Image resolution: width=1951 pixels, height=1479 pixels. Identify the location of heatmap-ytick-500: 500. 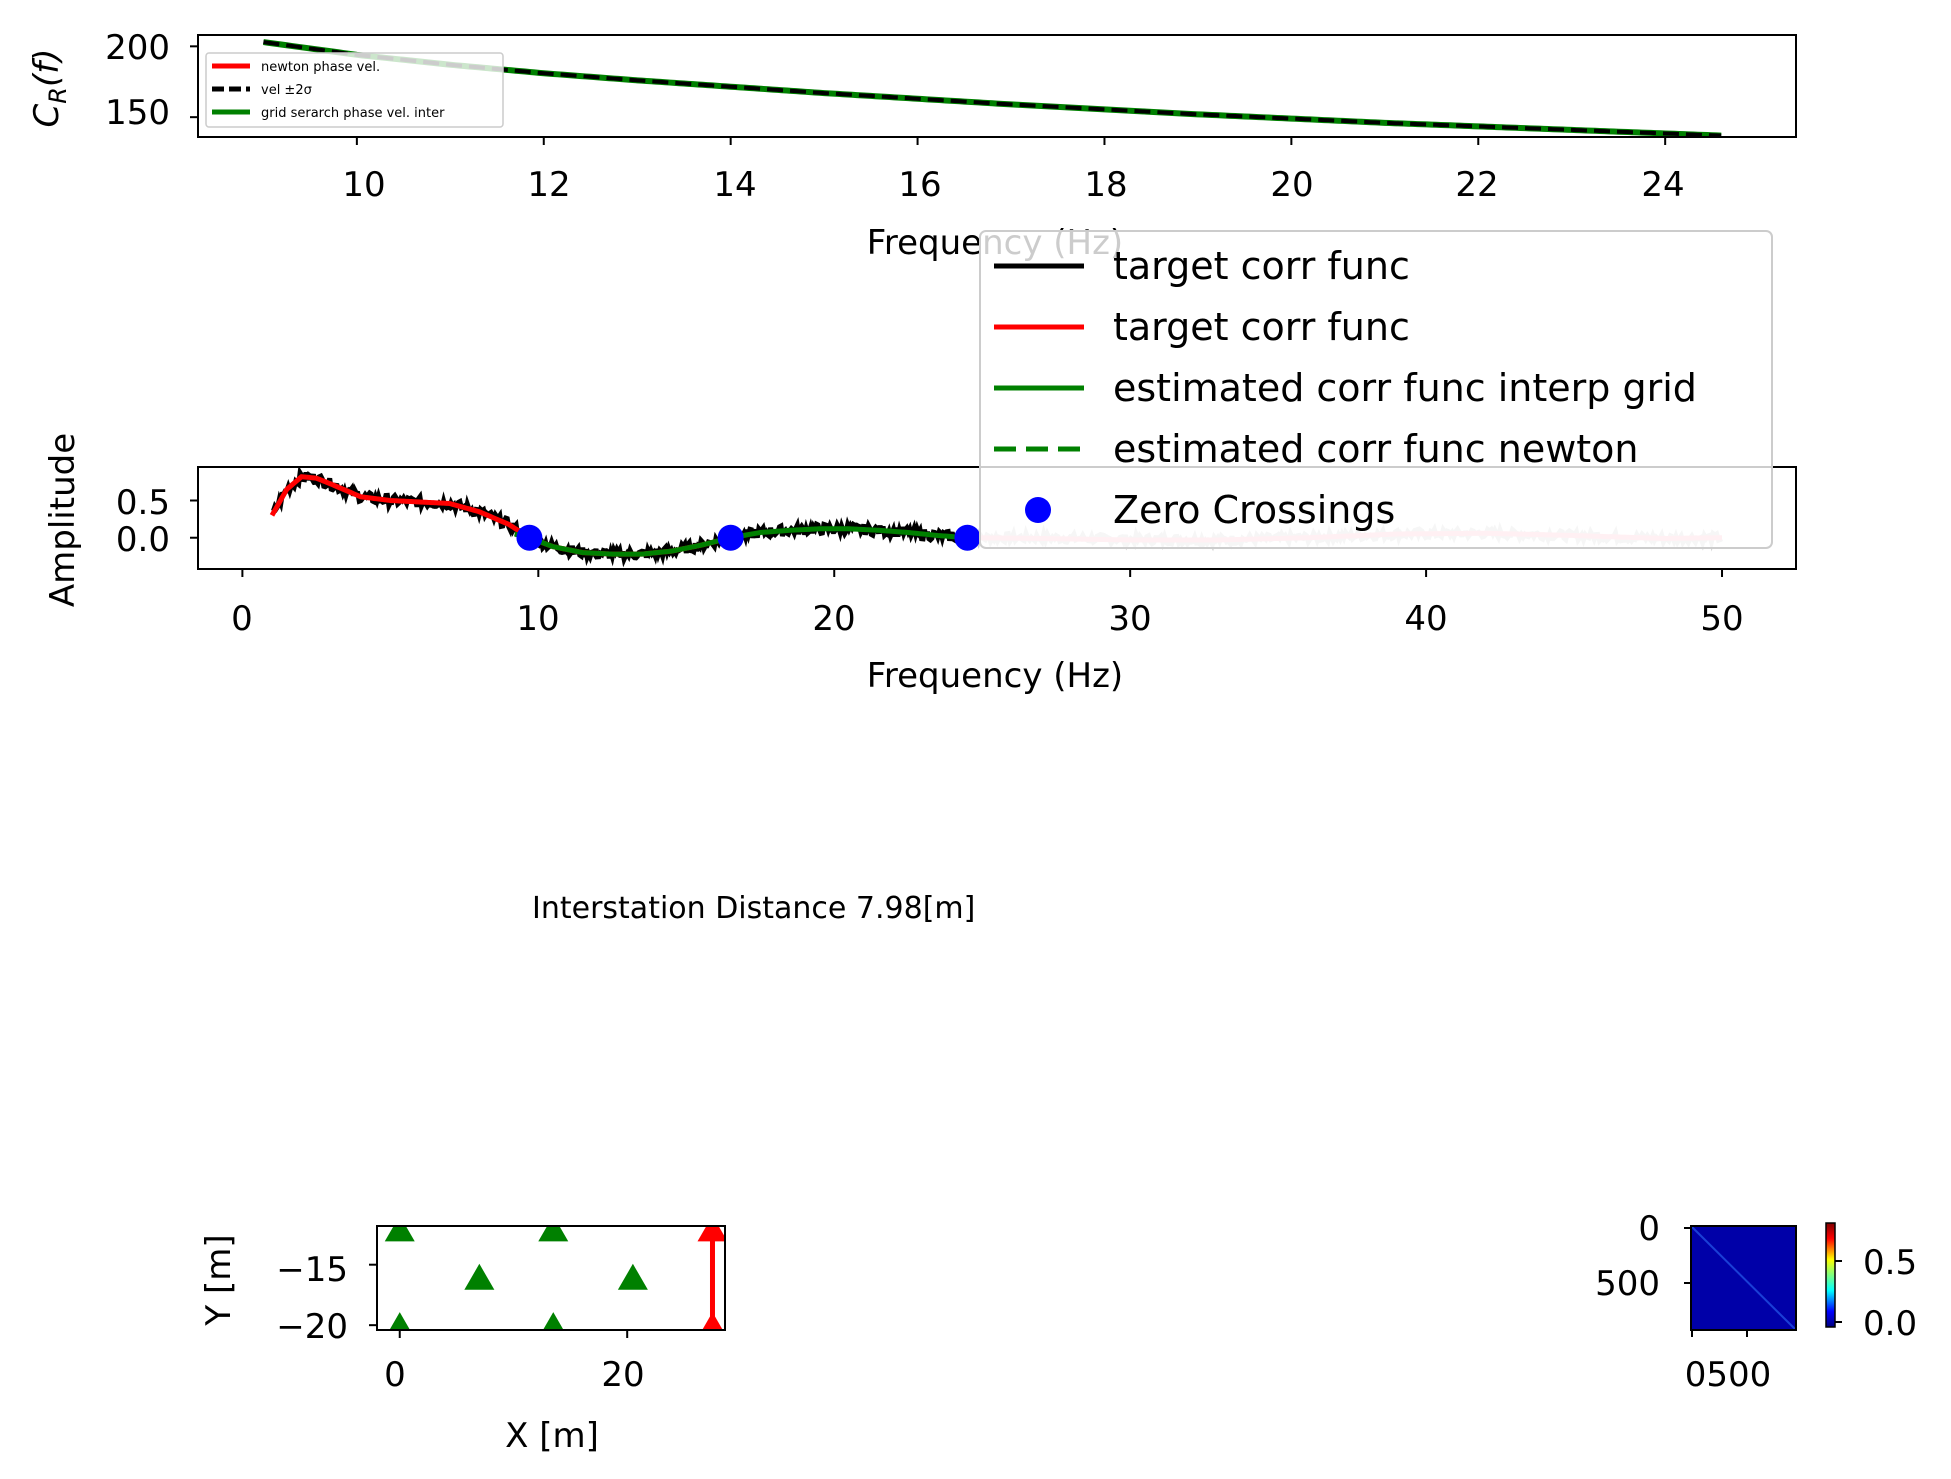
(1627, 1284).